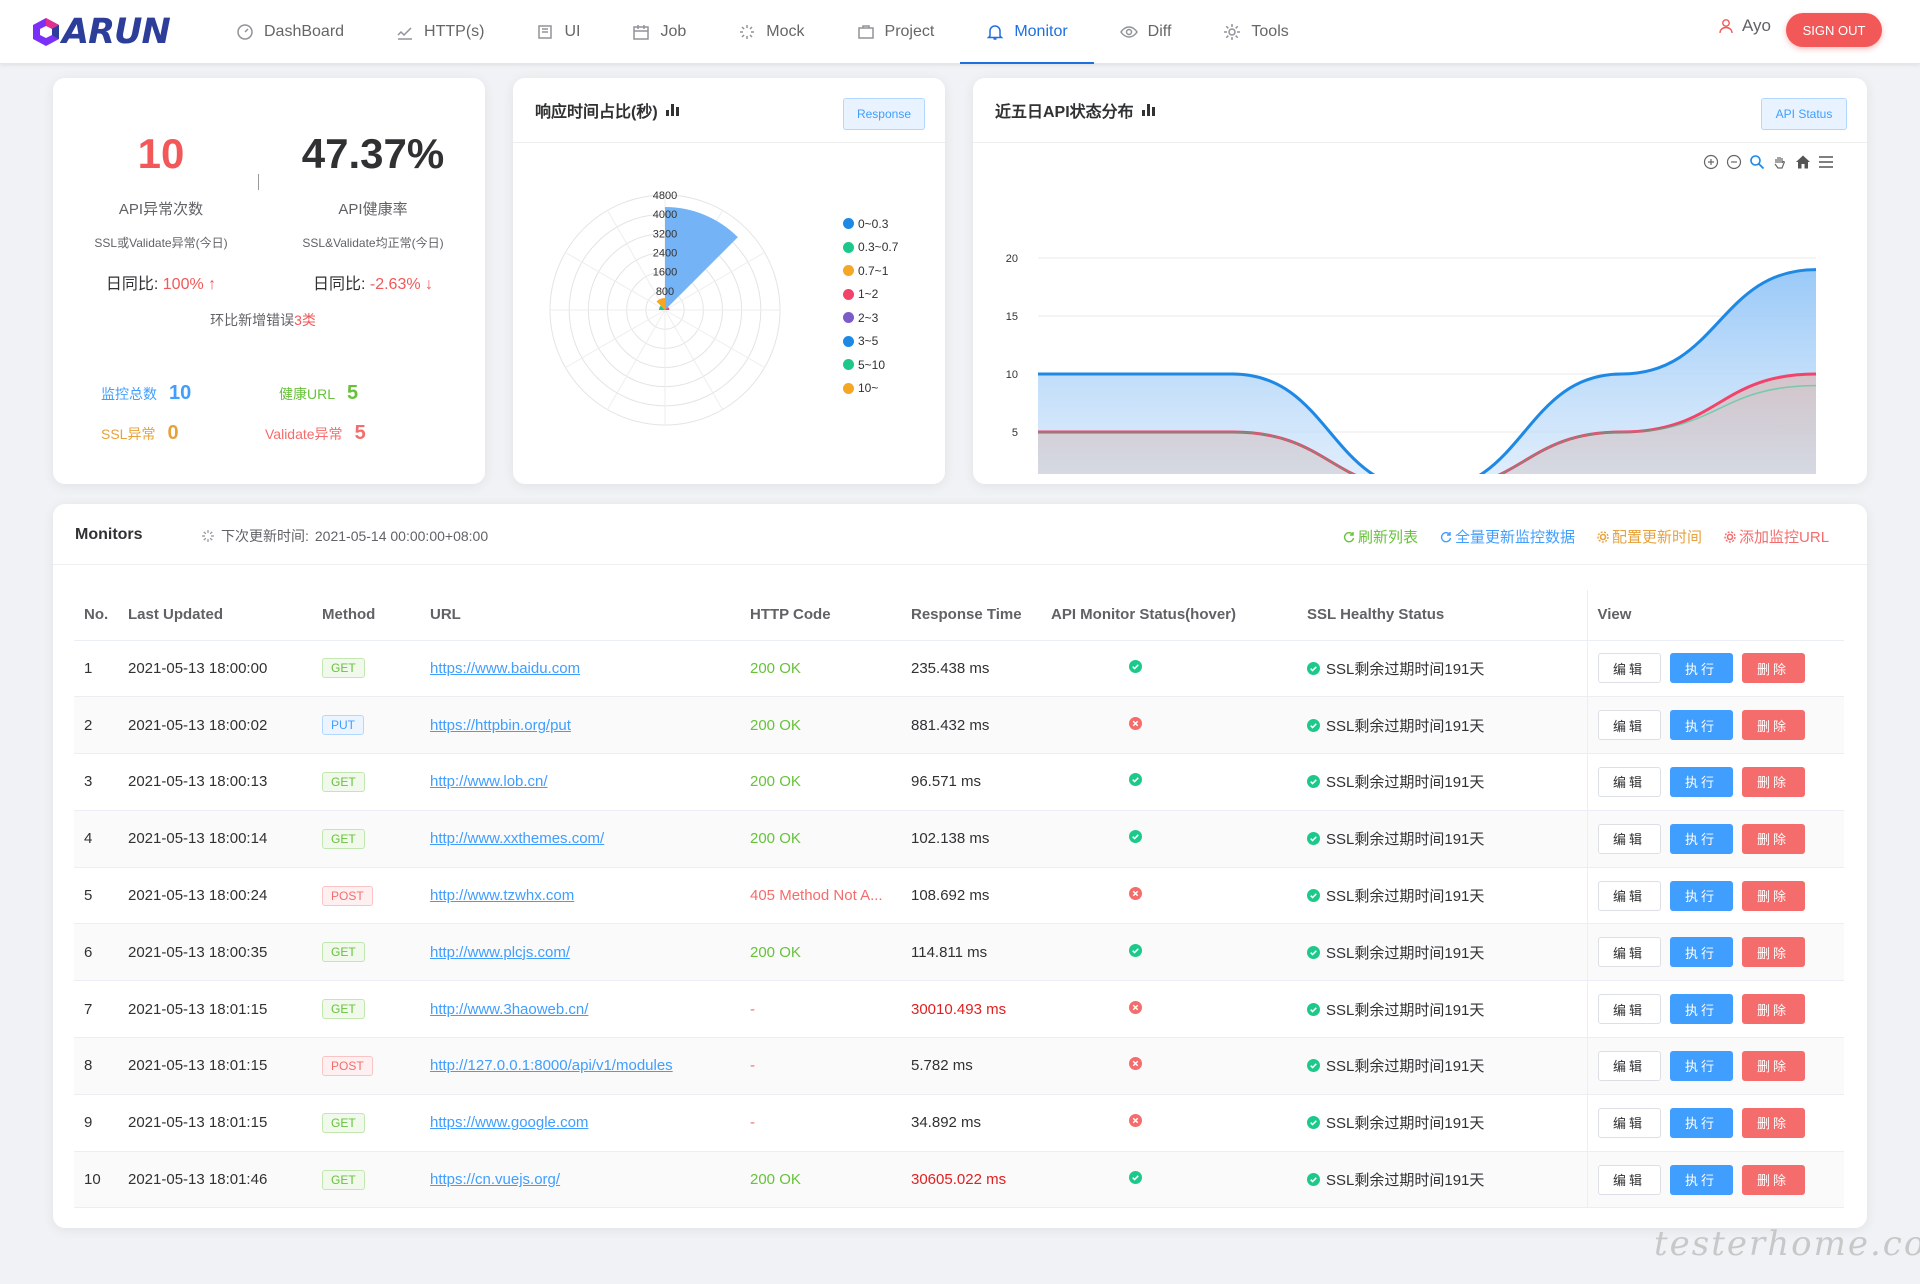 The image size is (1920, 1284). Describe the element at coordinates (1780, 162) in the screenshot. I see `pan-hand-icon` at that location.